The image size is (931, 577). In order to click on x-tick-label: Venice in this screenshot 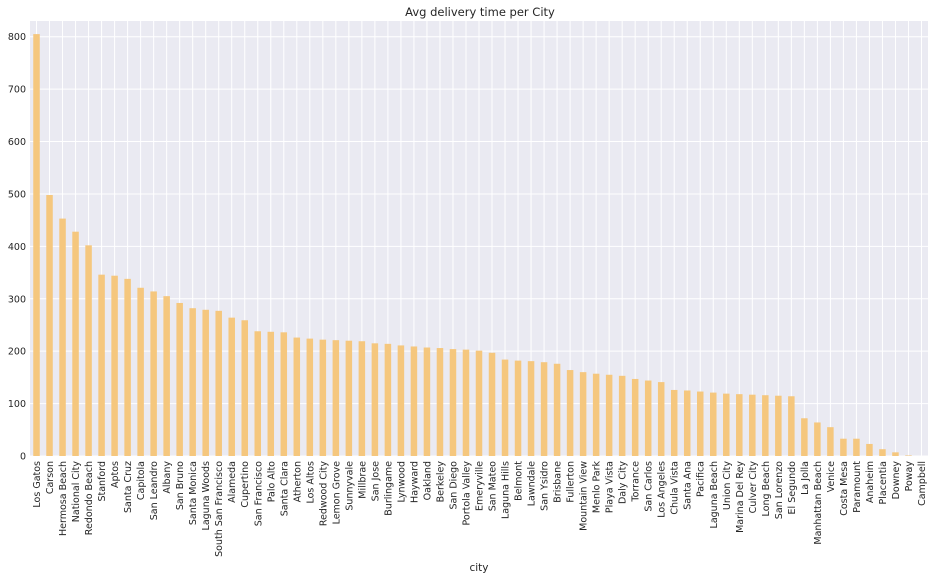, I will do `click(831, 476)`.